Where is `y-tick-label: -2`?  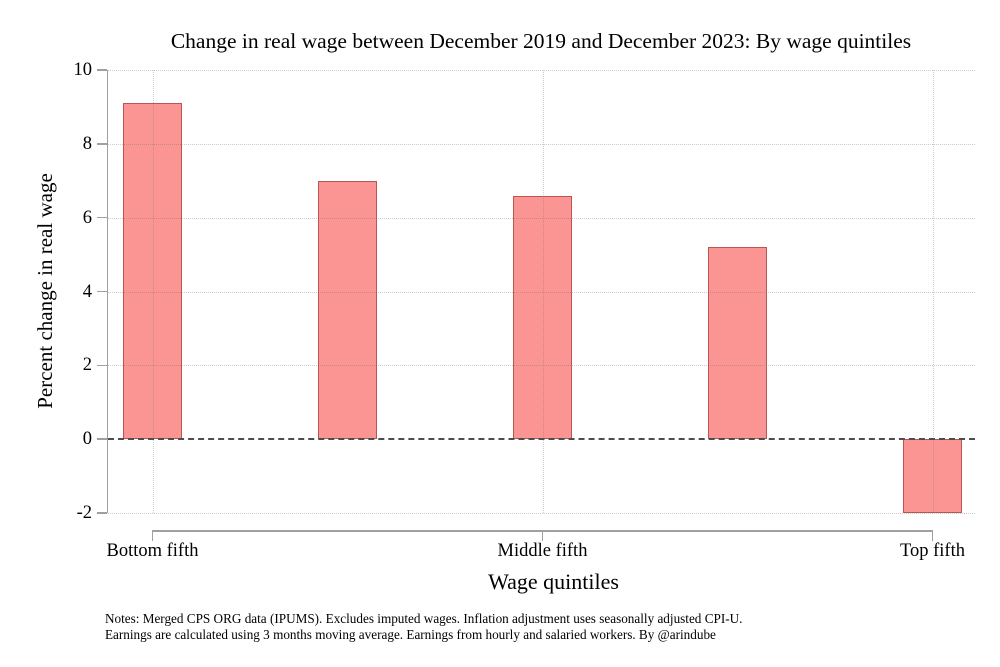
y-tick-label: -2 is located at coordinates (84, 513).